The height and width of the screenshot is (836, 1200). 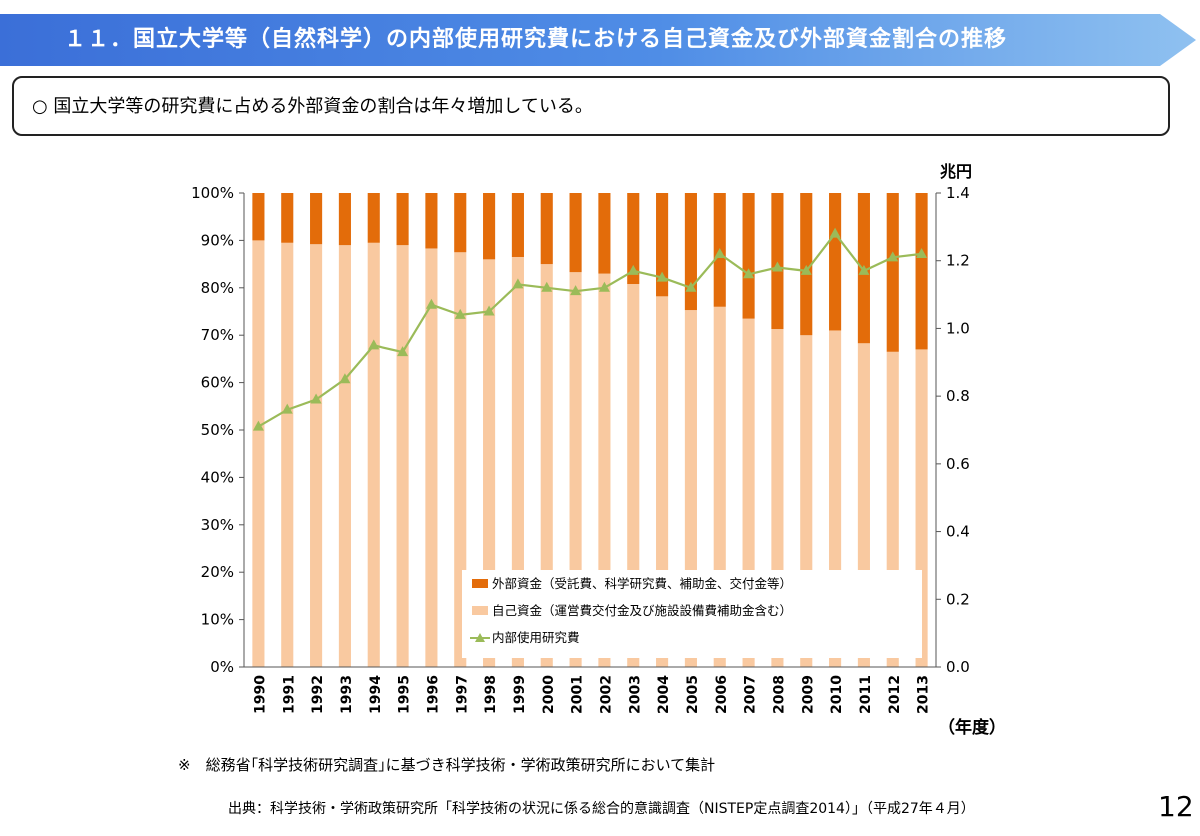 What do you see at coordinates (480, 637) in the screenshot?
I see `legend-marker-total` at bounding box center [480, 637].